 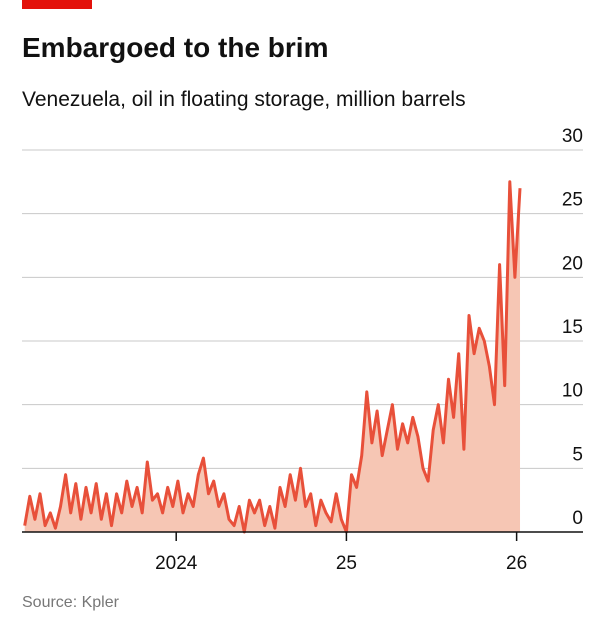 I want to click on y-tick-label: 0, so click(x=577, y=518).